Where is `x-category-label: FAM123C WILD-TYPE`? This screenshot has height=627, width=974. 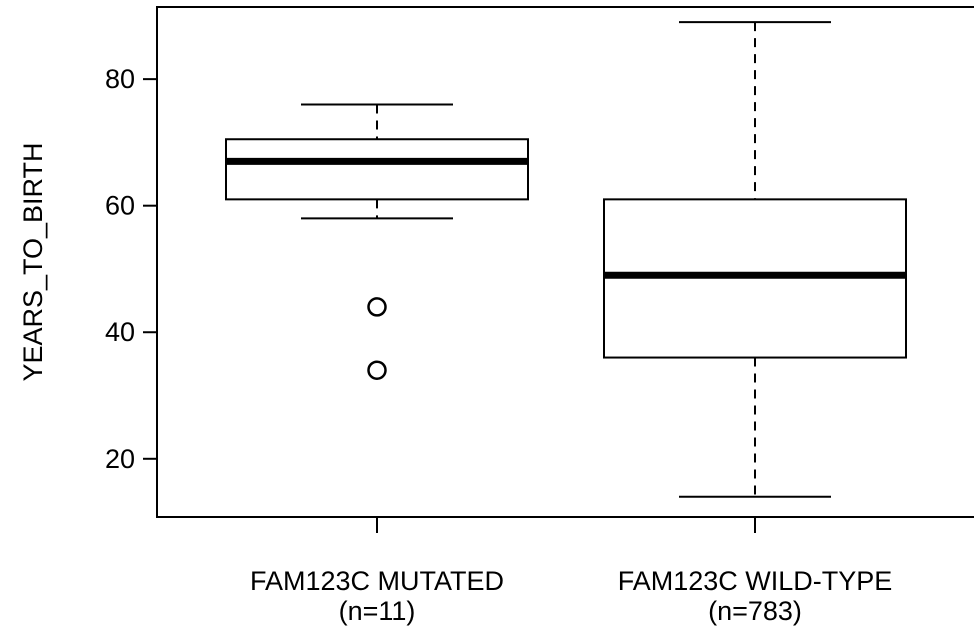 x-category-label: FAM123C WILD-TYPE is located at coordinates (755, 581).